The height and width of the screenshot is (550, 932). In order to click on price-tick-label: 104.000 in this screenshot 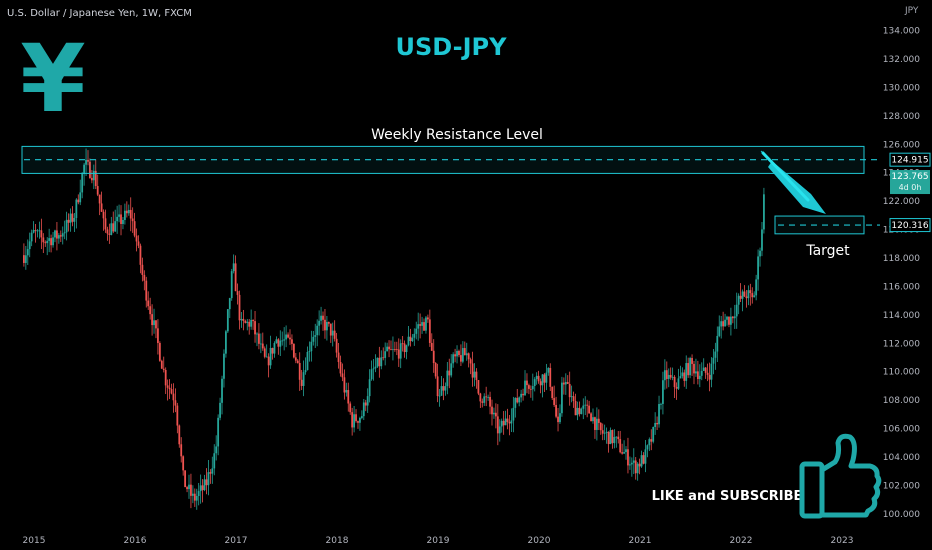, I will do `click(901, 458)`.